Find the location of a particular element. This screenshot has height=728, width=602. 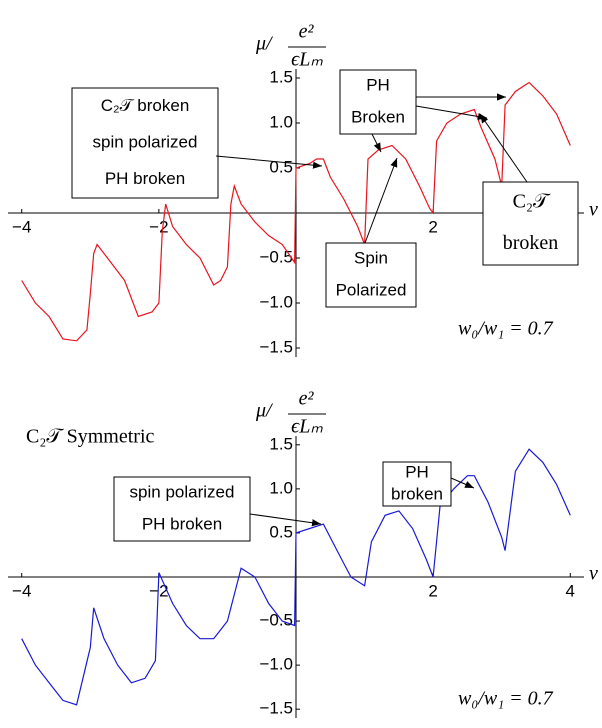

annotation-text: C₂𝒯 is located at coordinates (532, 201).